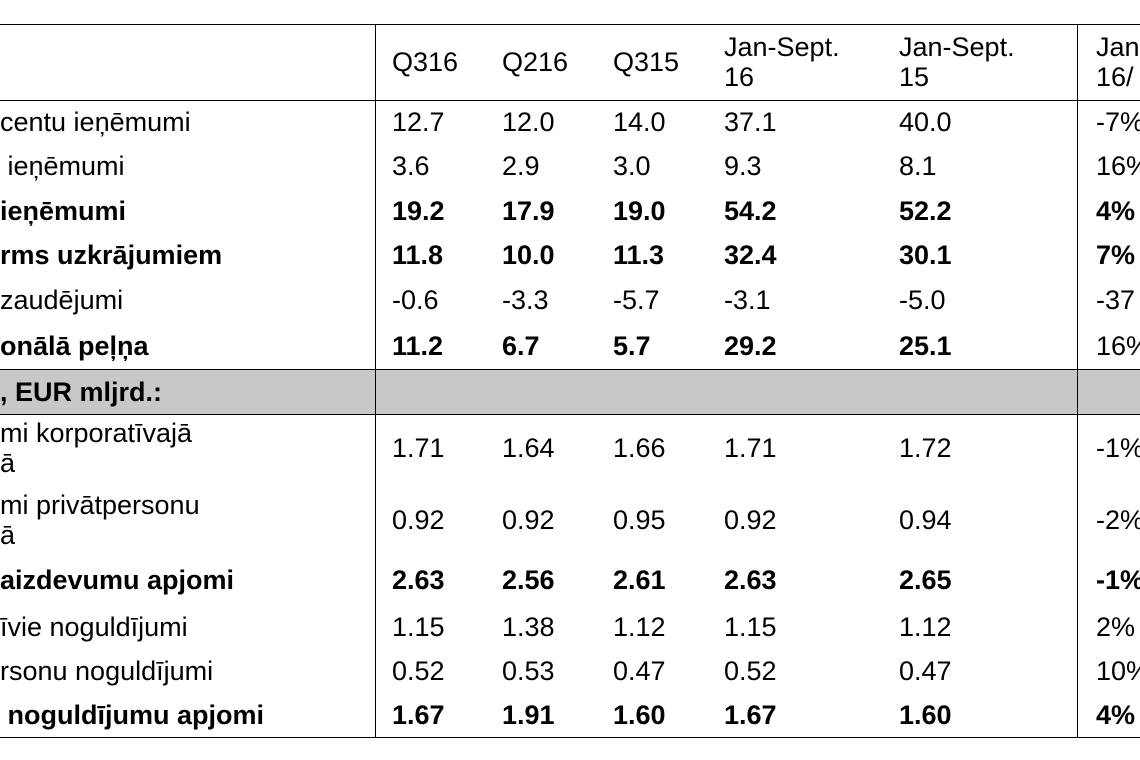 The image size is (1140, 760). What do you see at coordinates (925, 520) in the screenshot?
I see `table-cell: 0.94` at bounding box center [925, 520].